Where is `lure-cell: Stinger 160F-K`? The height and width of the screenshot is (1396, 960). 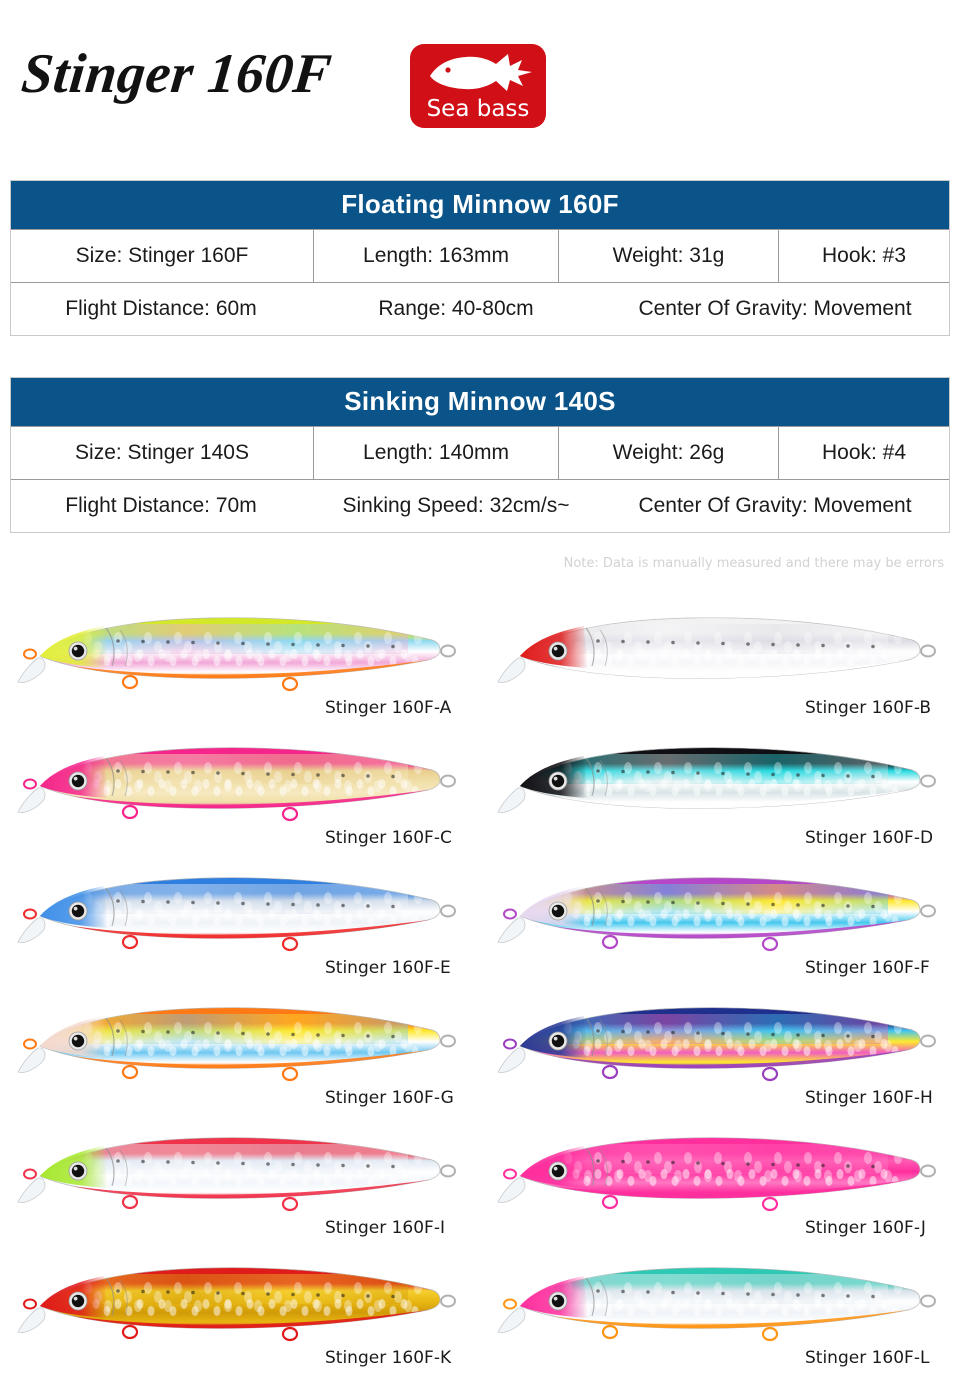 lure-cell: Stinger 160F-K is located at coordinates (240, 1315).